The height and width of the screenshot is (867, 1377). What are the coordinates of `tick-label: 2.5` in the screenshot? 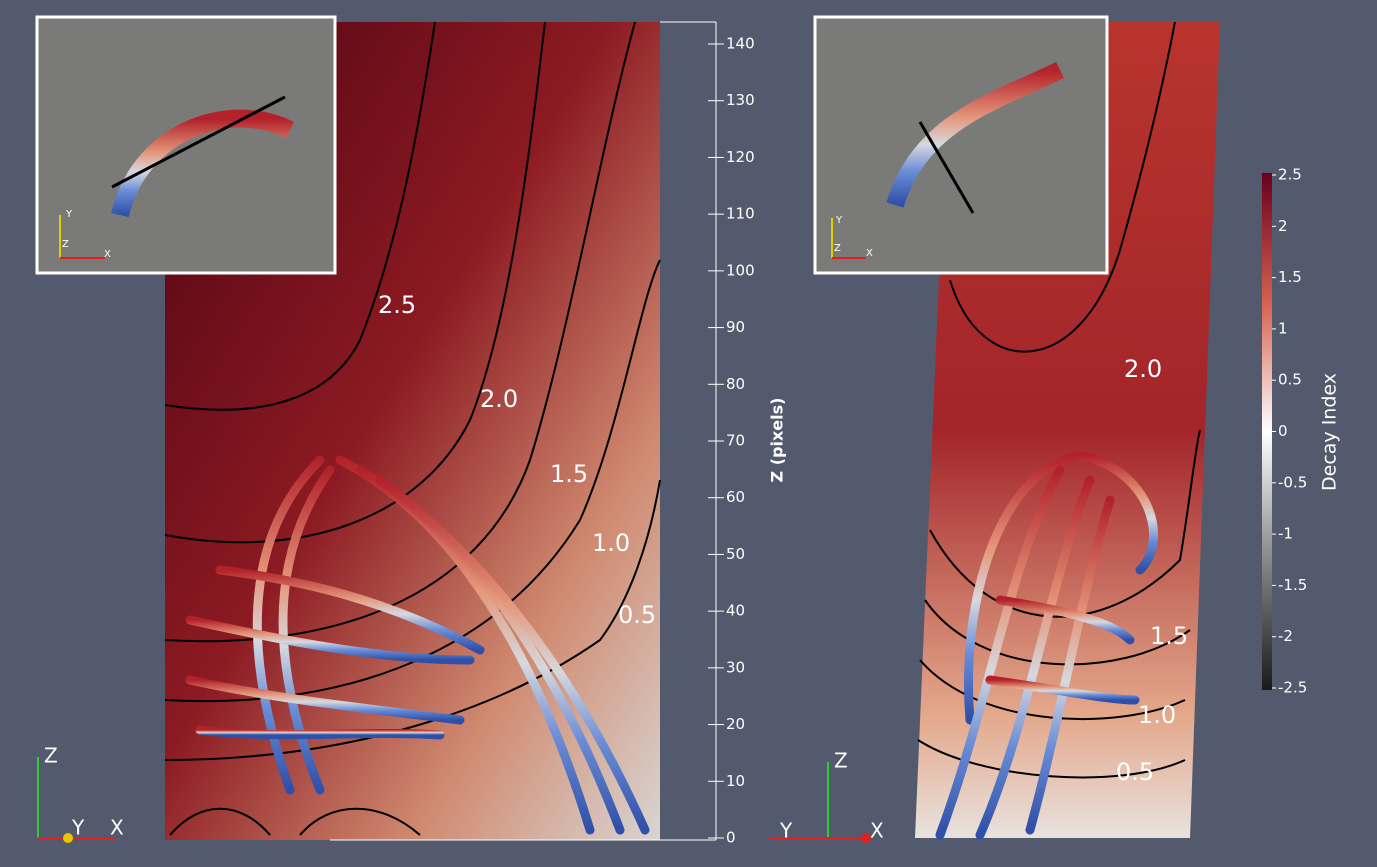 It's located at (1290, 175).